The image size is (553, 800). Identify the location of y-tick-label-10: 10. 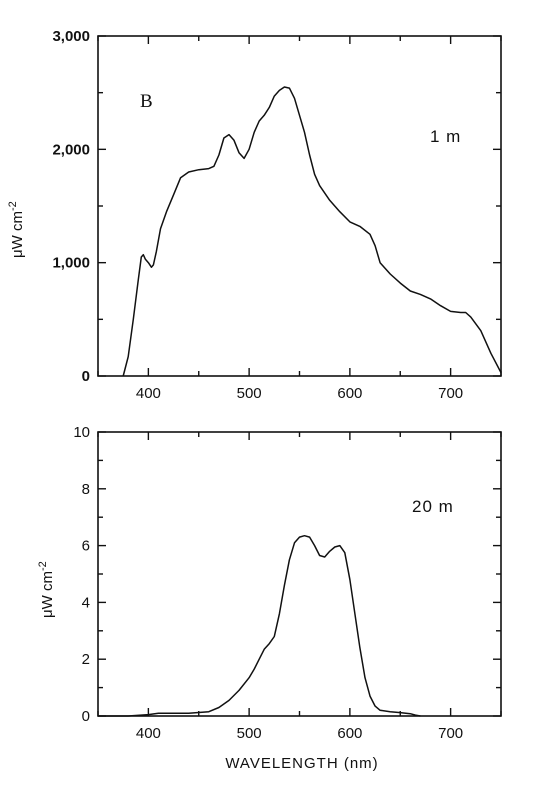
(81, 432).